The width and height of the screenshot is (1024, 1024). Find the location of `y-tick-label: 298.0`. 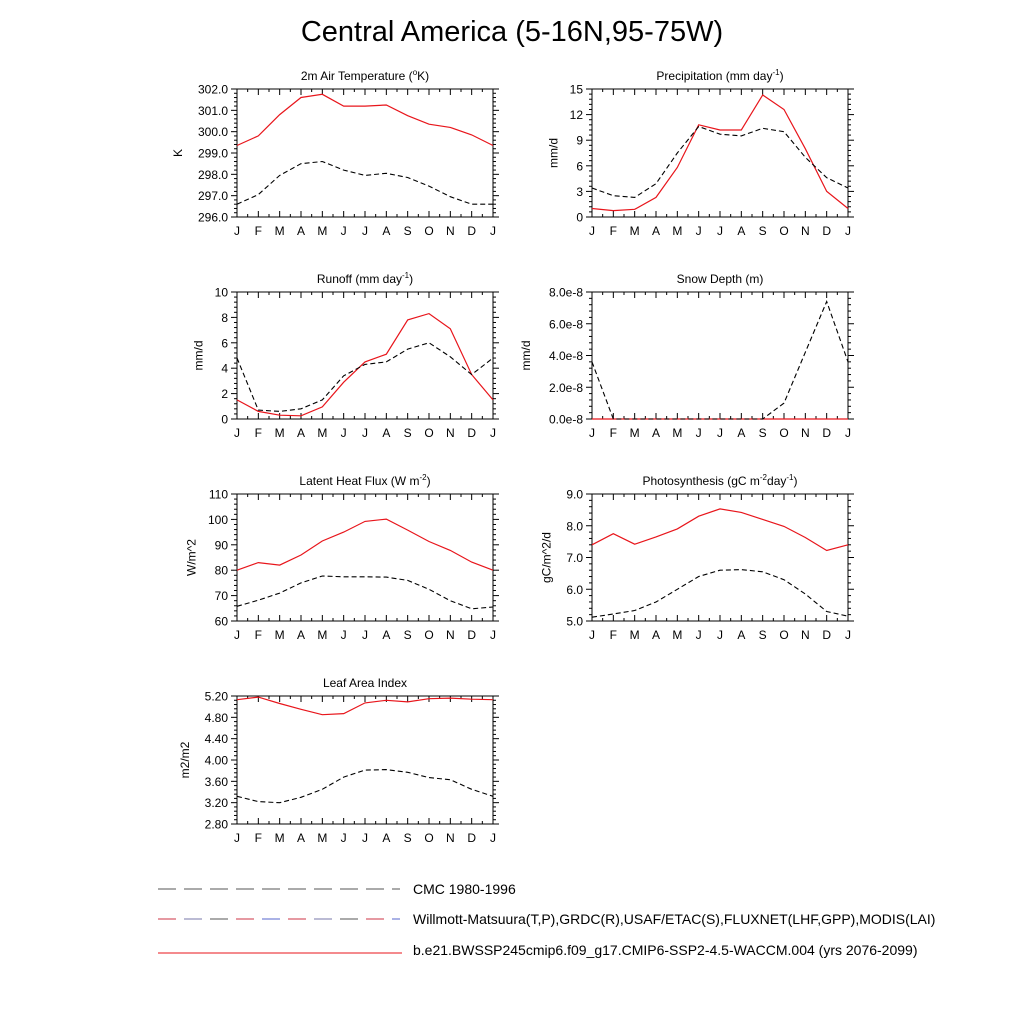

y-tick-label: 298.0 is located at coordinates (213, 175).